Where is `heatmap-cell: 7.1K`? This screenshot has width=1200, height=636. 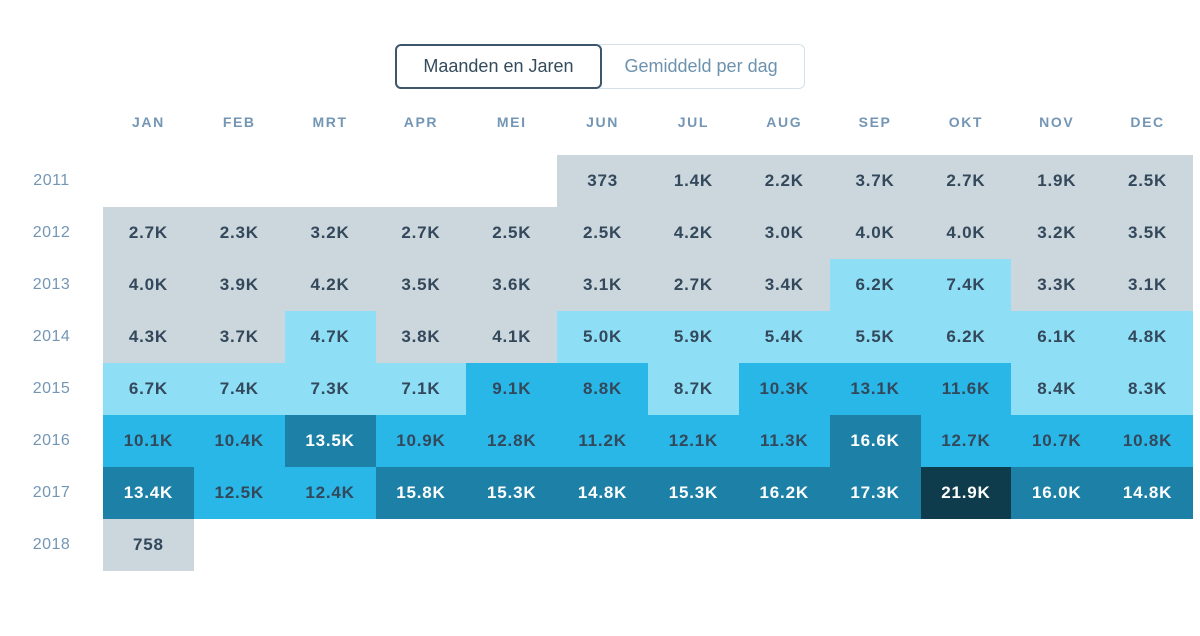
heatmap-cell: 7.1K is located at coordinates (421, 389).